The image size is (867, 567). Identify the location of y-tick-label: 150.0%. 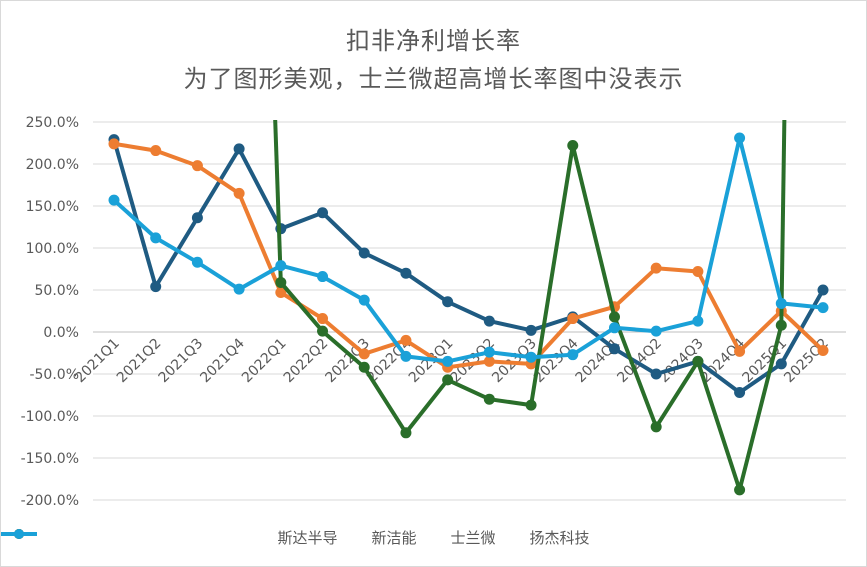
(52, 207).